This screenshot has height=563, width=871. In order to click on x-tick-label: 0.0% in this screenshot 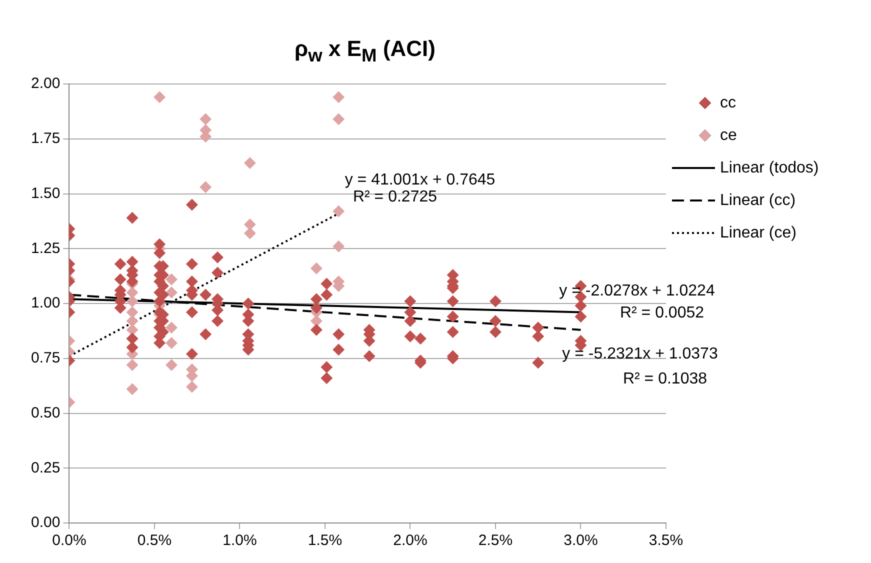, I will do `click(69, 541)`.